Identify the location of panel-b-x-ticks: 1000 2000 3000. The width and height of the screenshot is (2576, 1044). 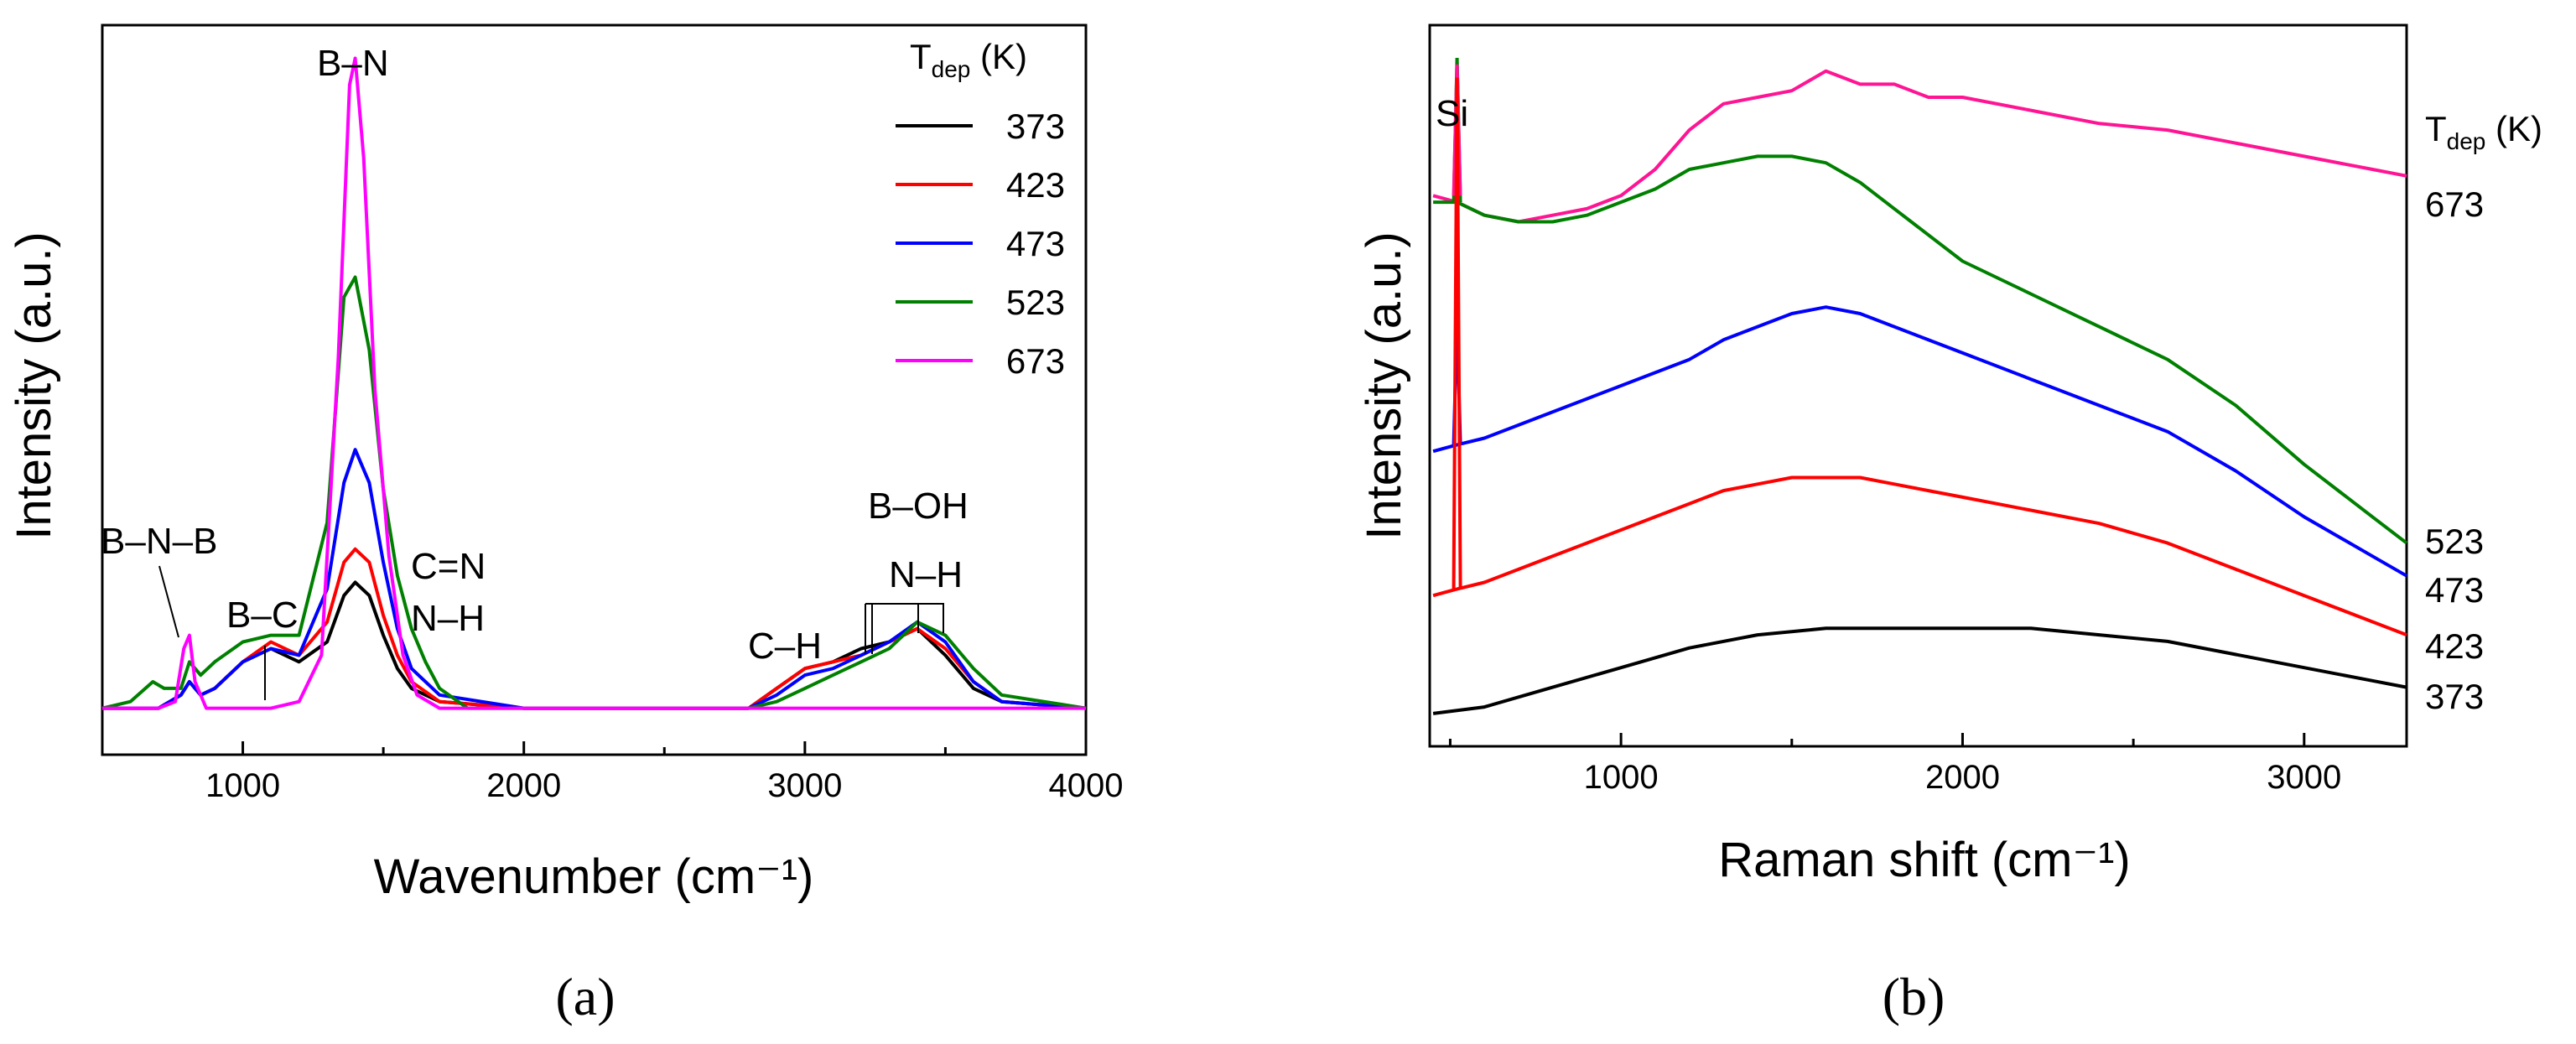
(1894, 764).